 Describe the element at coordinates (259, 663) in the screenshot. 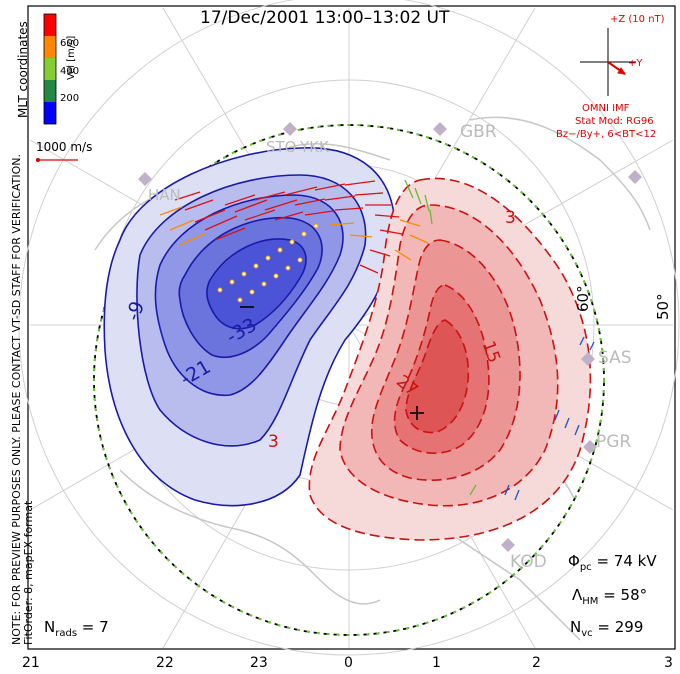

I see `mlt-label-23: 23` at that location.